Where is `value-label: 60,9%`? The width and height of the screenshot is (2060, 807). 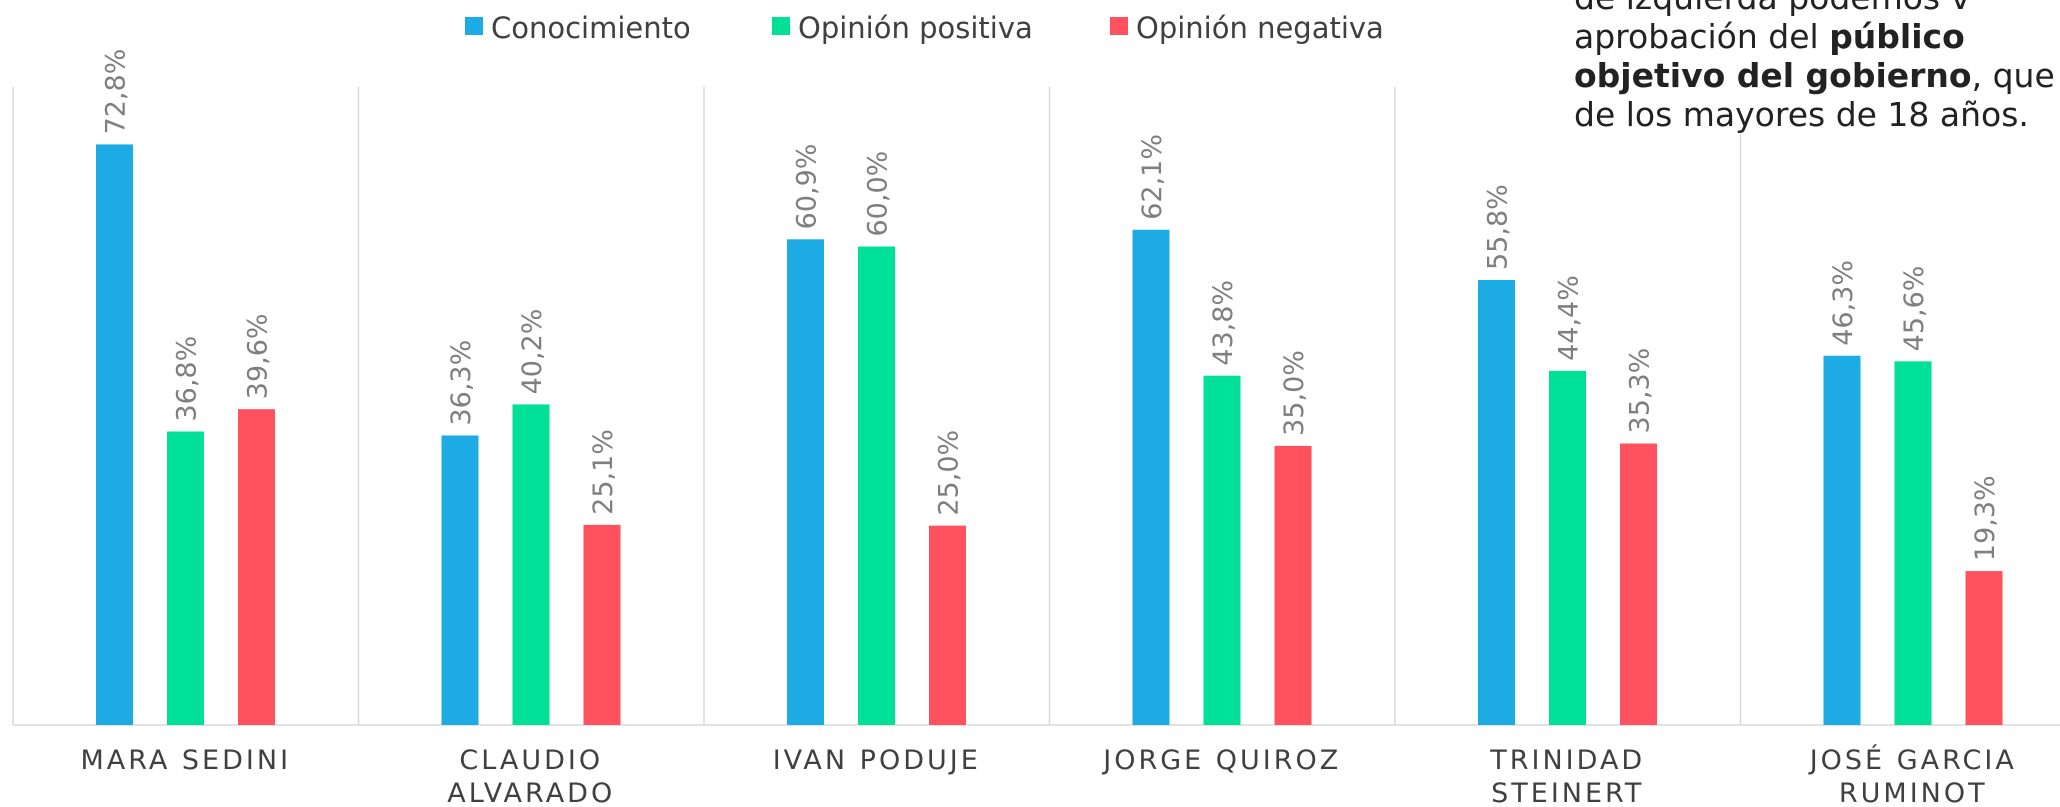
value-label: 60,9% is located at coordinates (807, 187).